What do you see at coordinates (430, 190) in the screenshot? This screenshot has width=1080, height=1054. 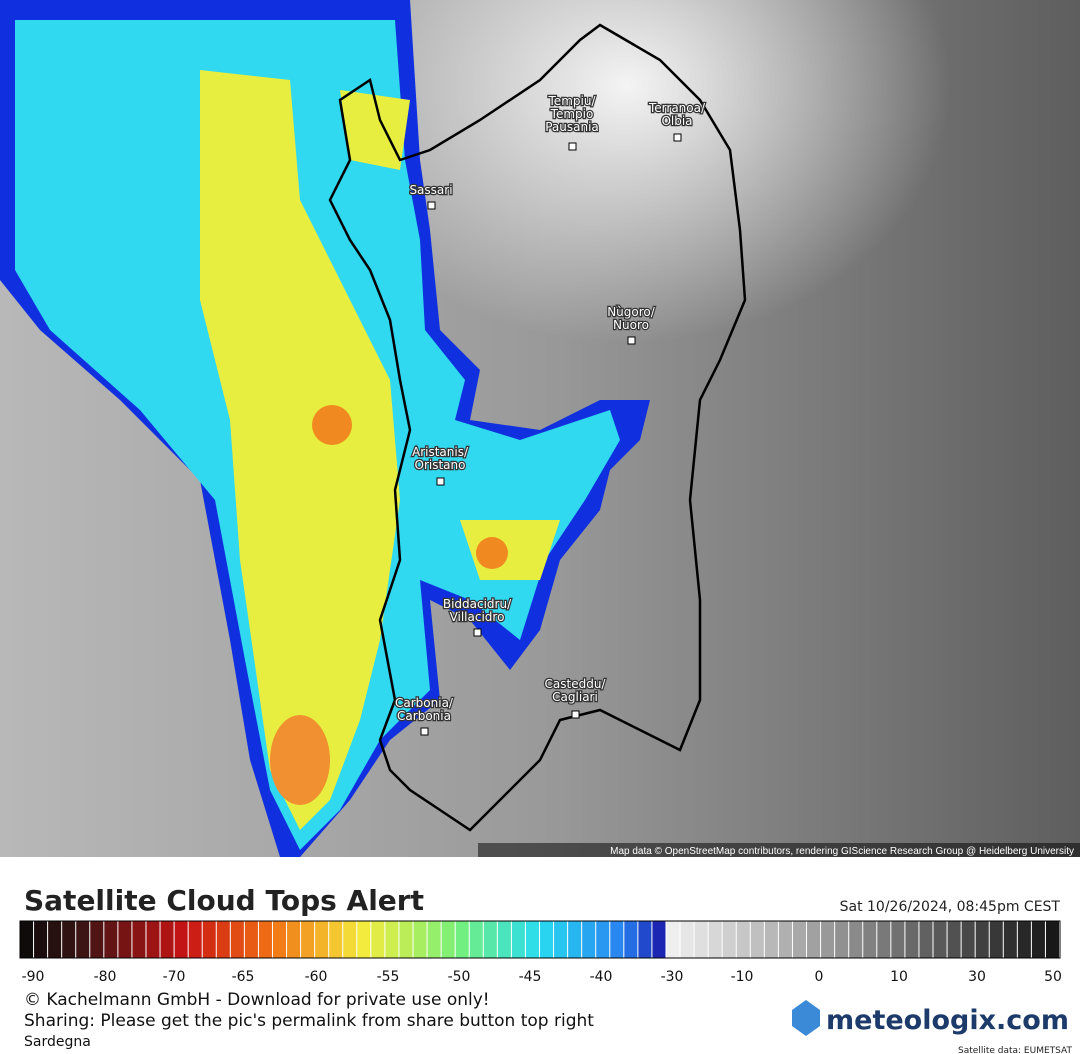 I see `city-label: Sassari` at bounding box center [430, 190].